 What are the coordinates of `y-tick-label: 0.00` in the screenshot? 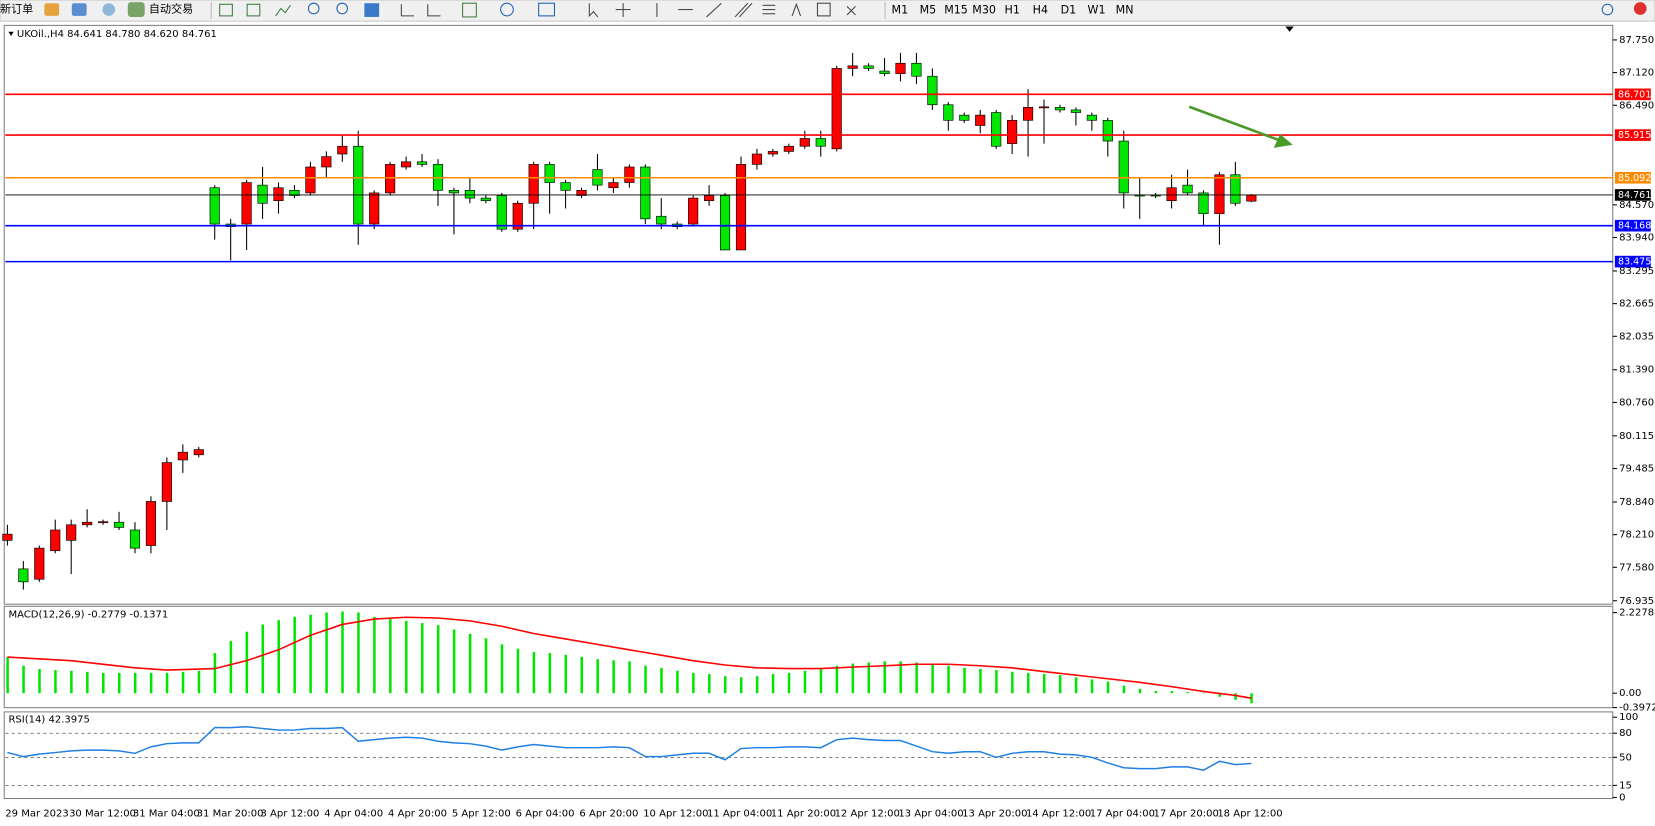 It's located at (1630, 693).